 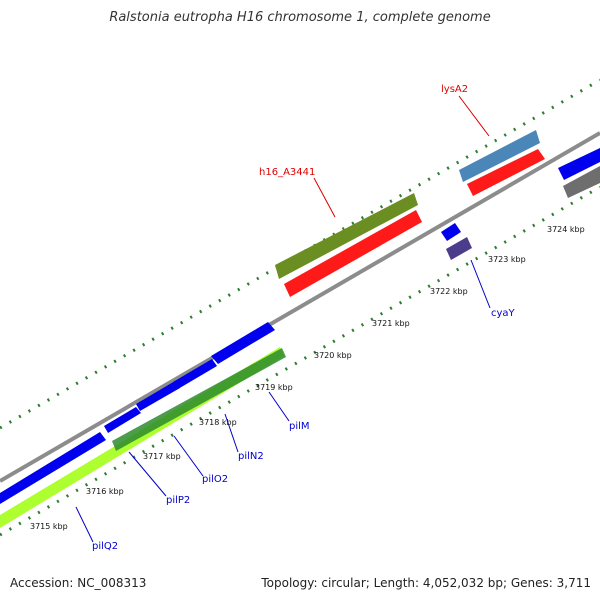 What do you see at coordinates (454, 89) in the screenshot?
I see `label-lysA2: lysA2` at bounding box center [454, 89].